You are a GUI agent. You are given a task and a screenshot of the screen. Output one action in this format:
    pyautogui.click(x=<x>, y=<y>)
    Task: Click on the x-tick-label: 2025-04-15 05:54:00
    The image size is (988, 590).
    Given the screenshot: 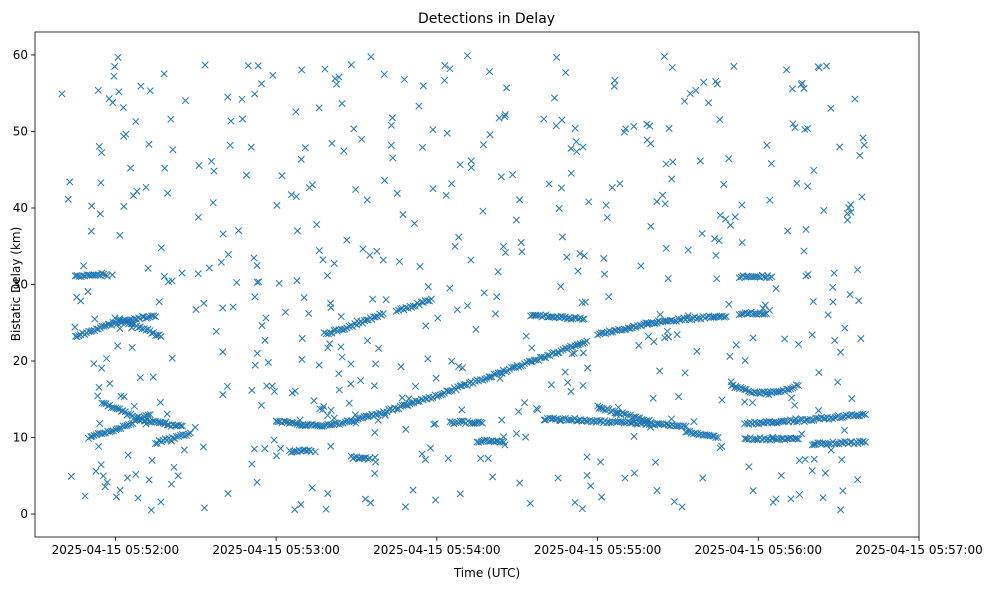 What is the action you would take?
    pyautogui.click(x=436, y=550)
    